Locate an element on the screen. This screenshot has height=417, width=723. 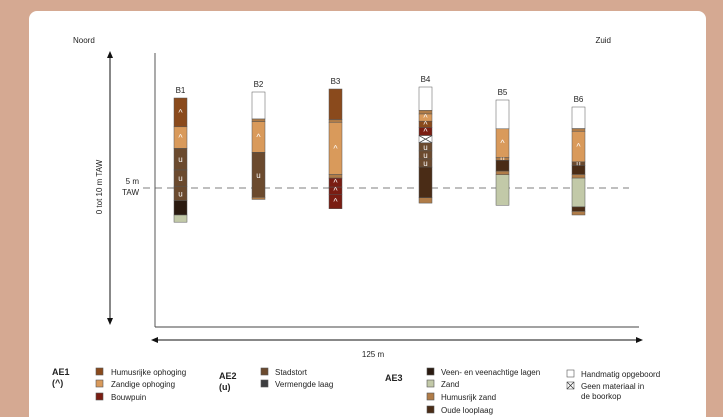
legend-label-geen-materiaal: Geen materiaal in is located at coordinates (612, 386).